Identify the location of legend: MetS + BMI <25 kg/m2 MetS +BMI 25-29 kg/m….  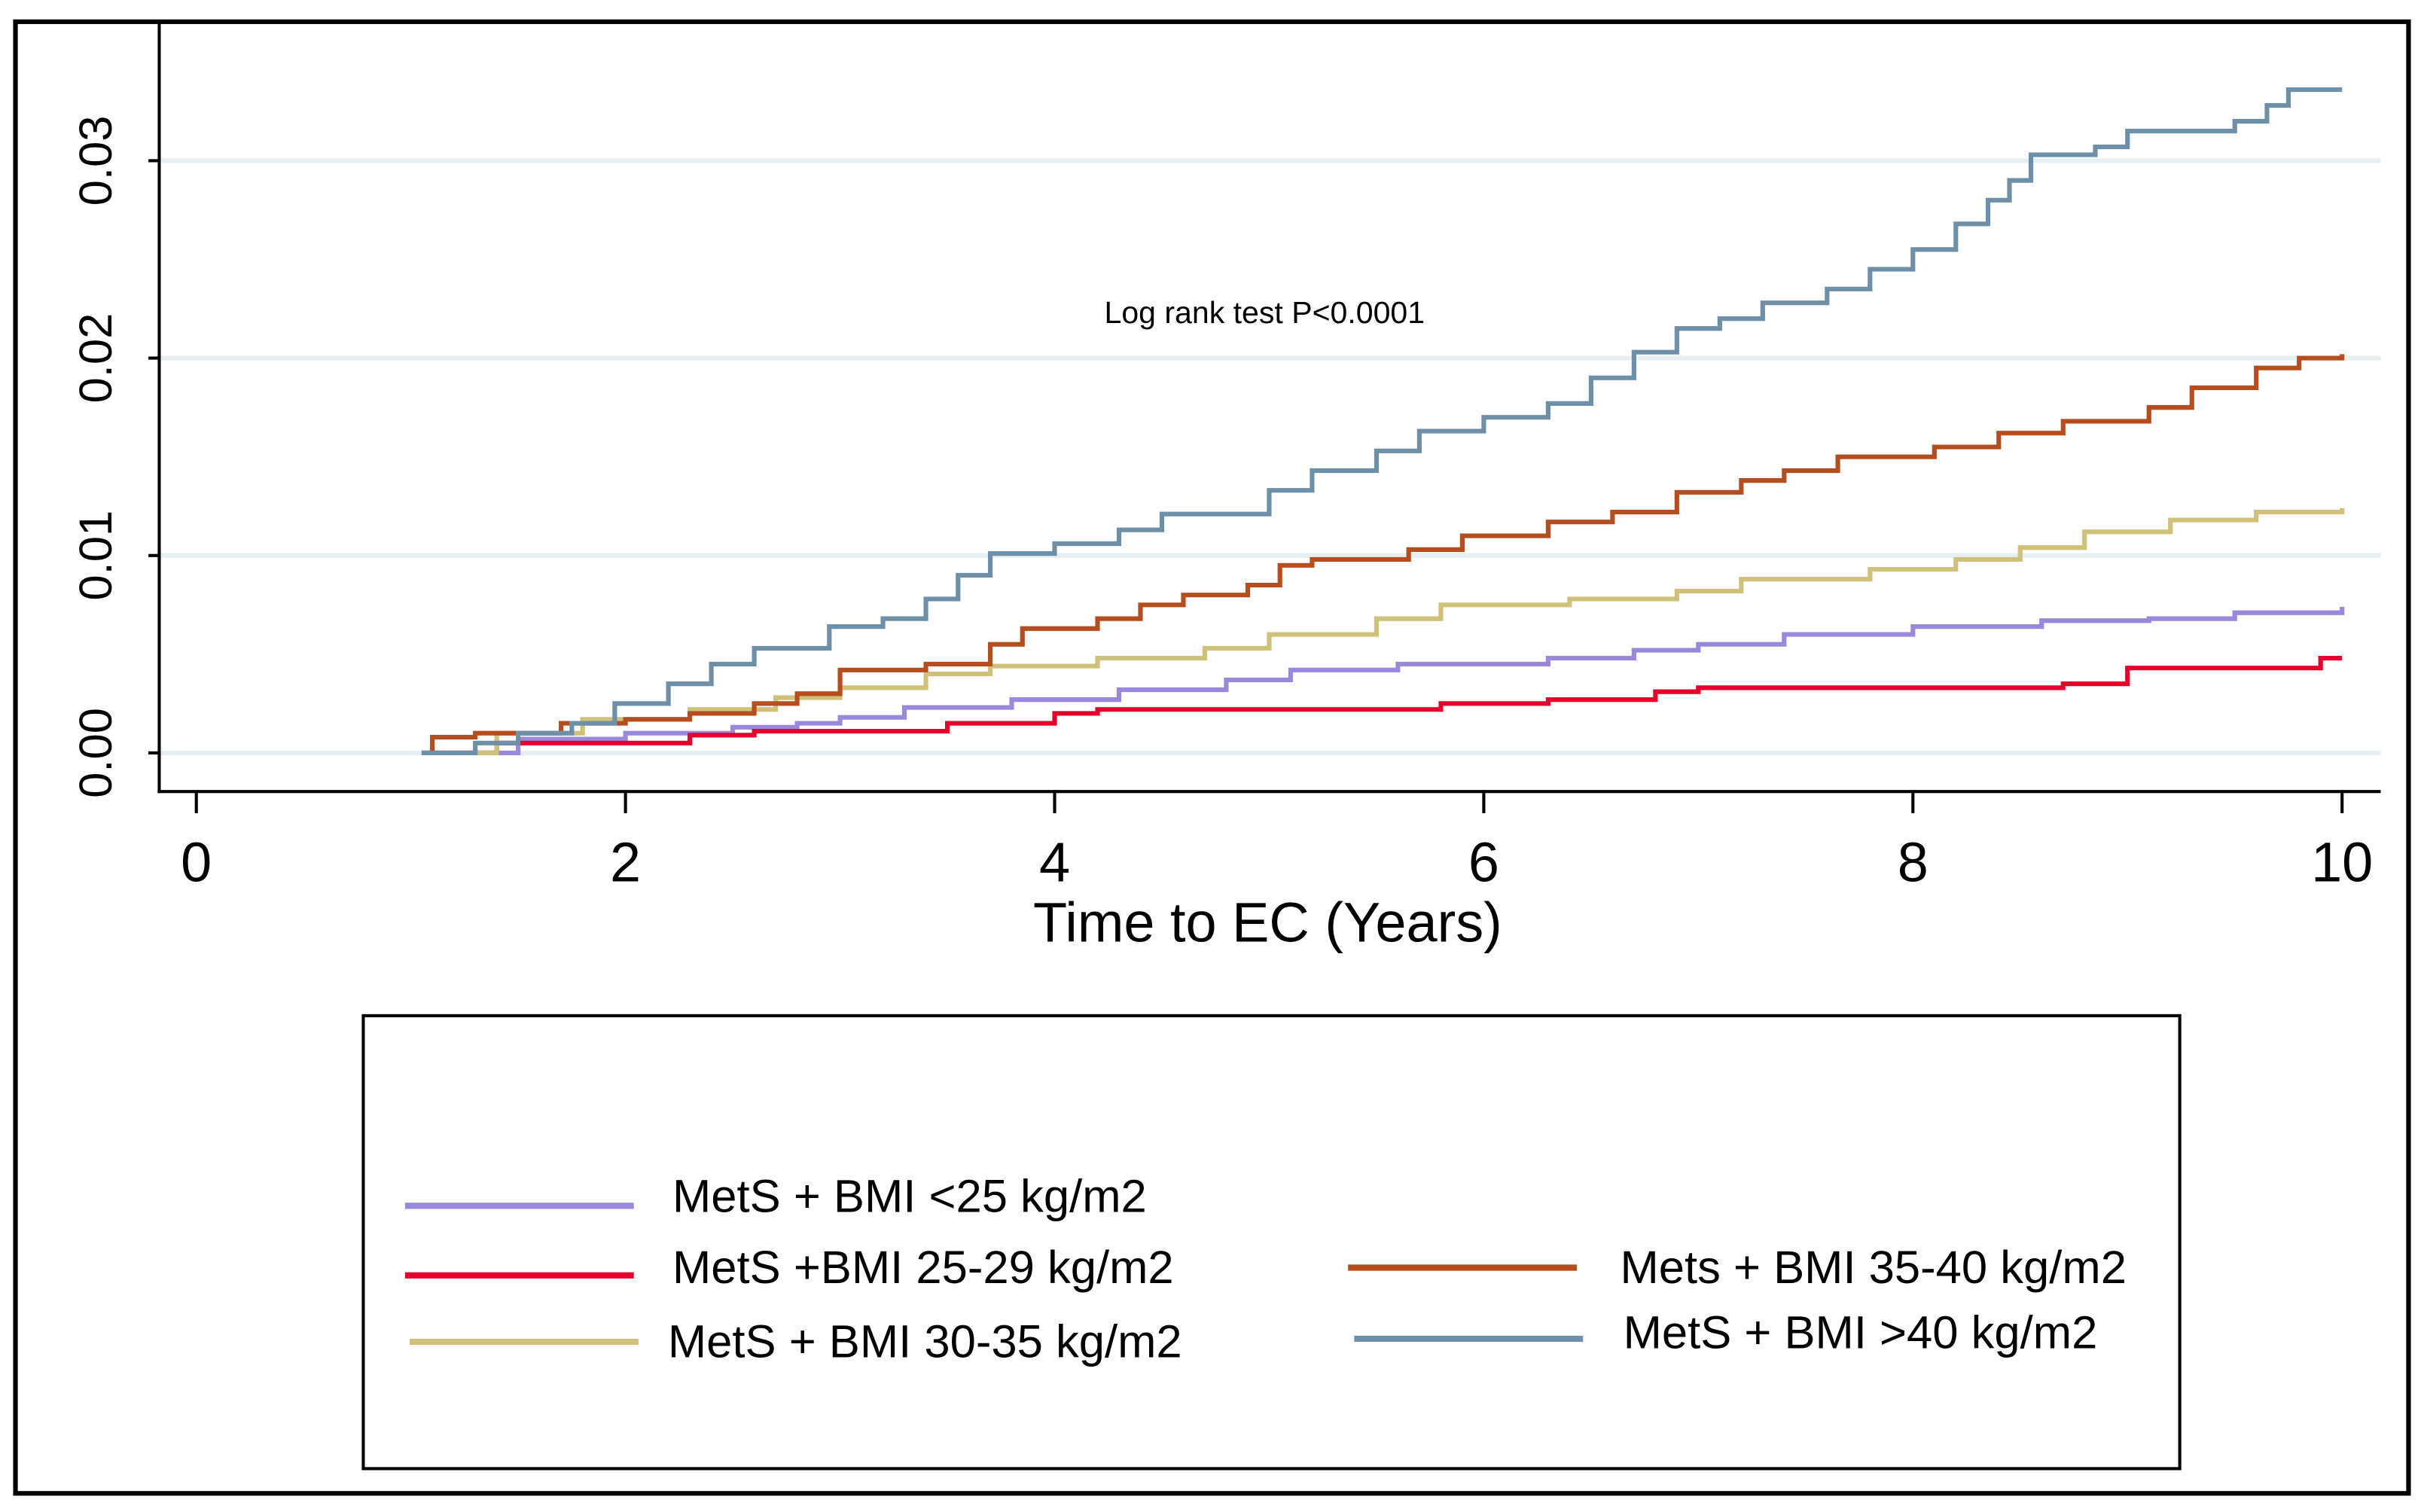
(1265, 1269).